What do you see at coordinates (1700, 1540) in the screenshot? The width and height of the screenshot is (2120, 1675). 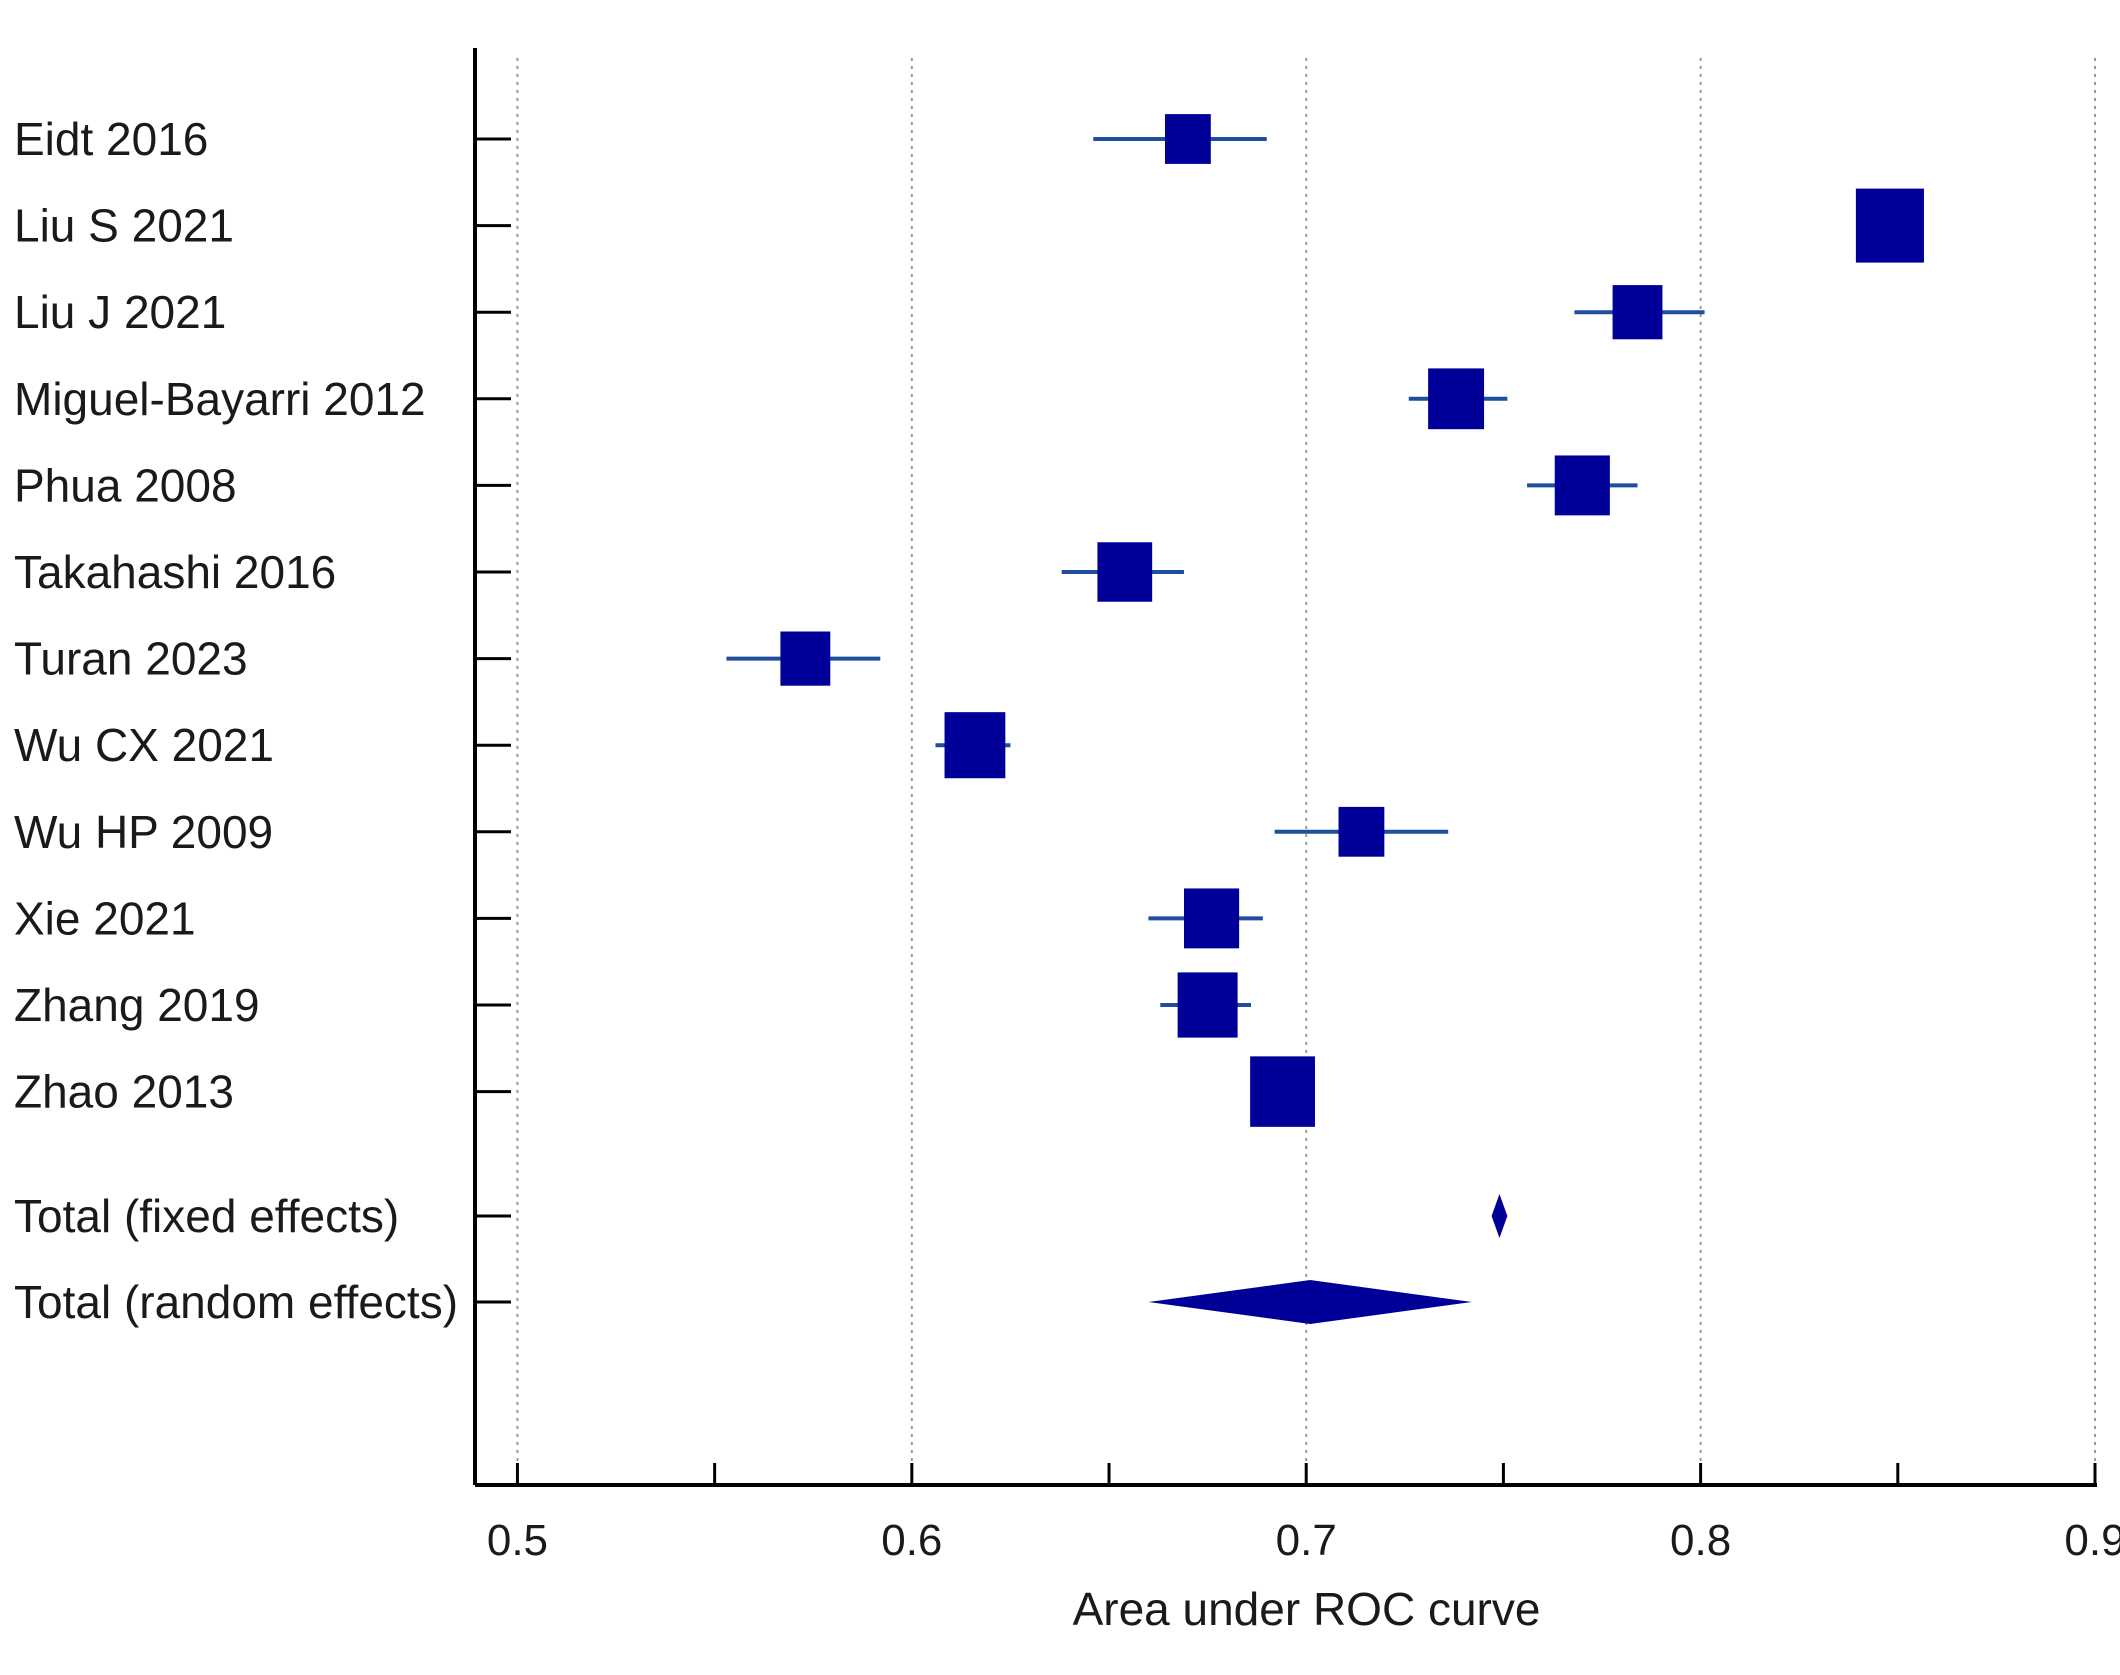 I see `x-tick-label: 0.8` at bounding box center [1700, 1540].